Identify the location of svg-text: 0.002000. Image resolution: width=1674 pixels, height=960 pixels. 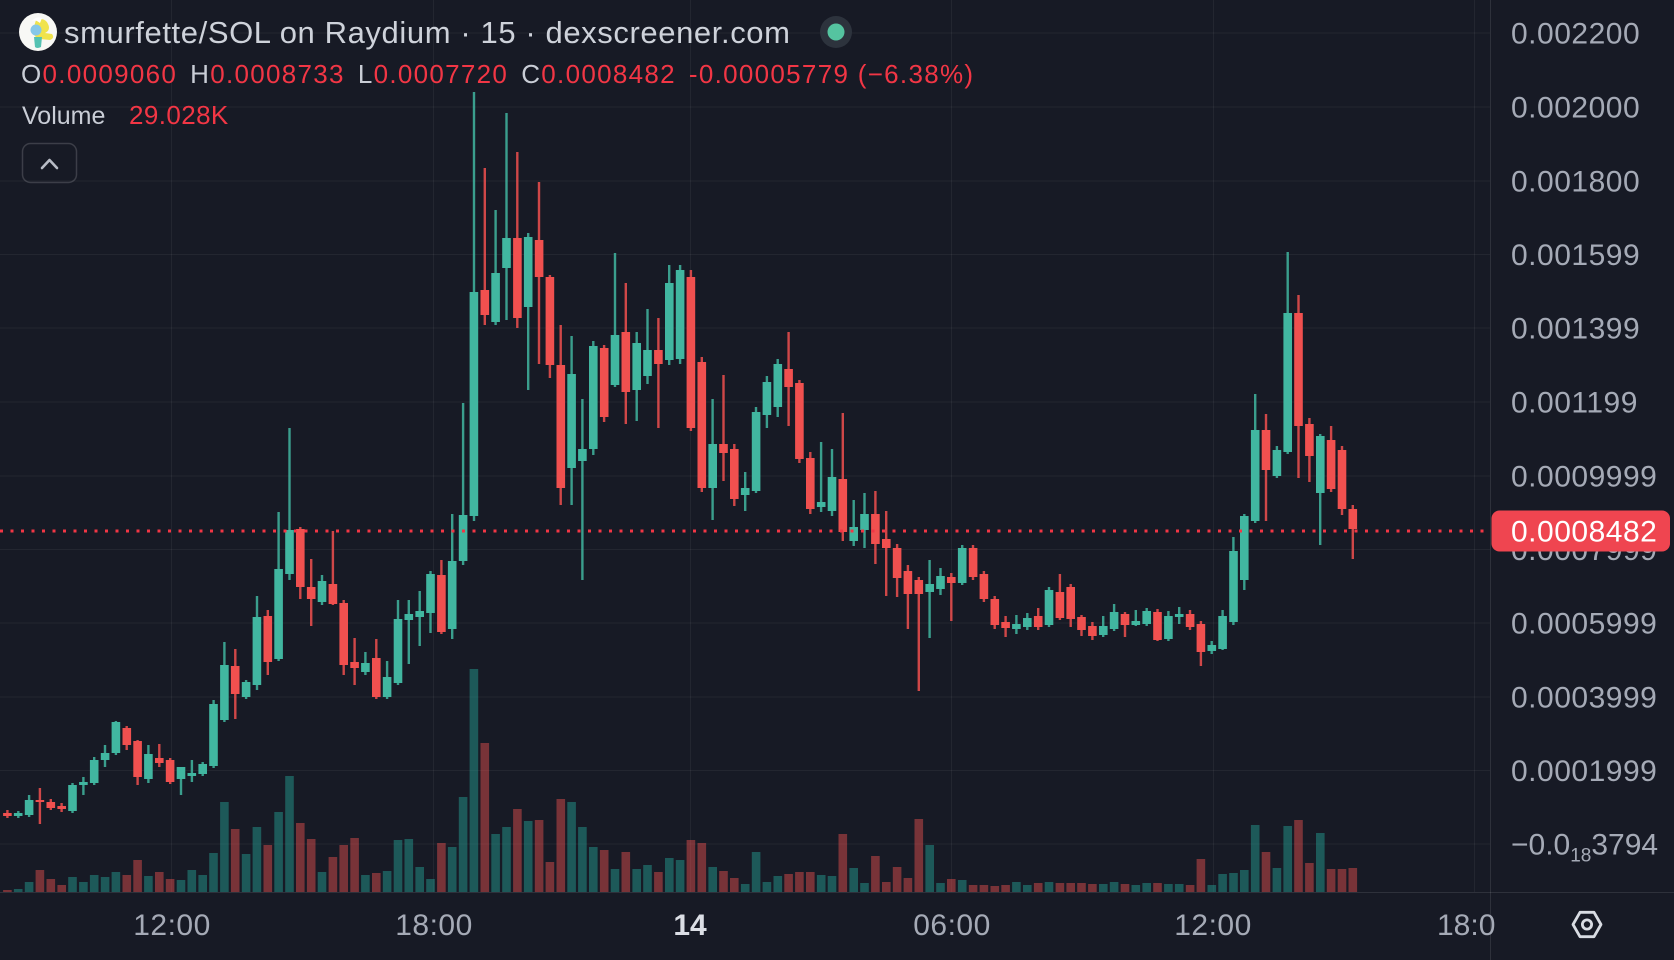
(1575, 108).